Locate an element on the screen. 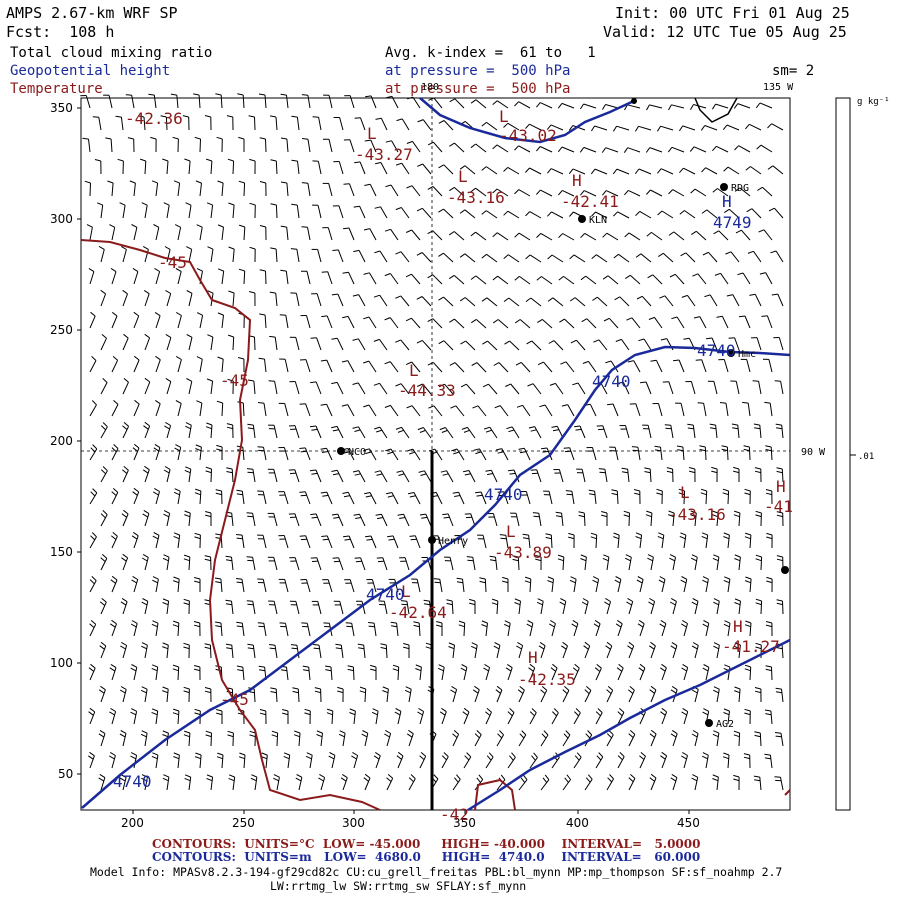 The width and height of the screenshot is (900, 900). y-tick-label: 250 is located at coordinates (61, 330).